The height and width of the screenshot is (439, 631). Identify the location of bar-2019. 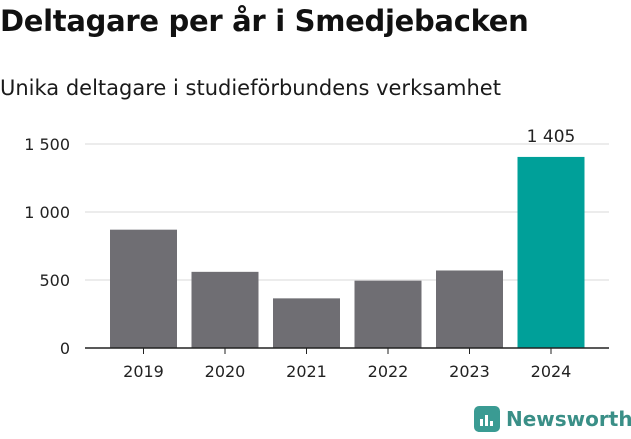
(143, 288).